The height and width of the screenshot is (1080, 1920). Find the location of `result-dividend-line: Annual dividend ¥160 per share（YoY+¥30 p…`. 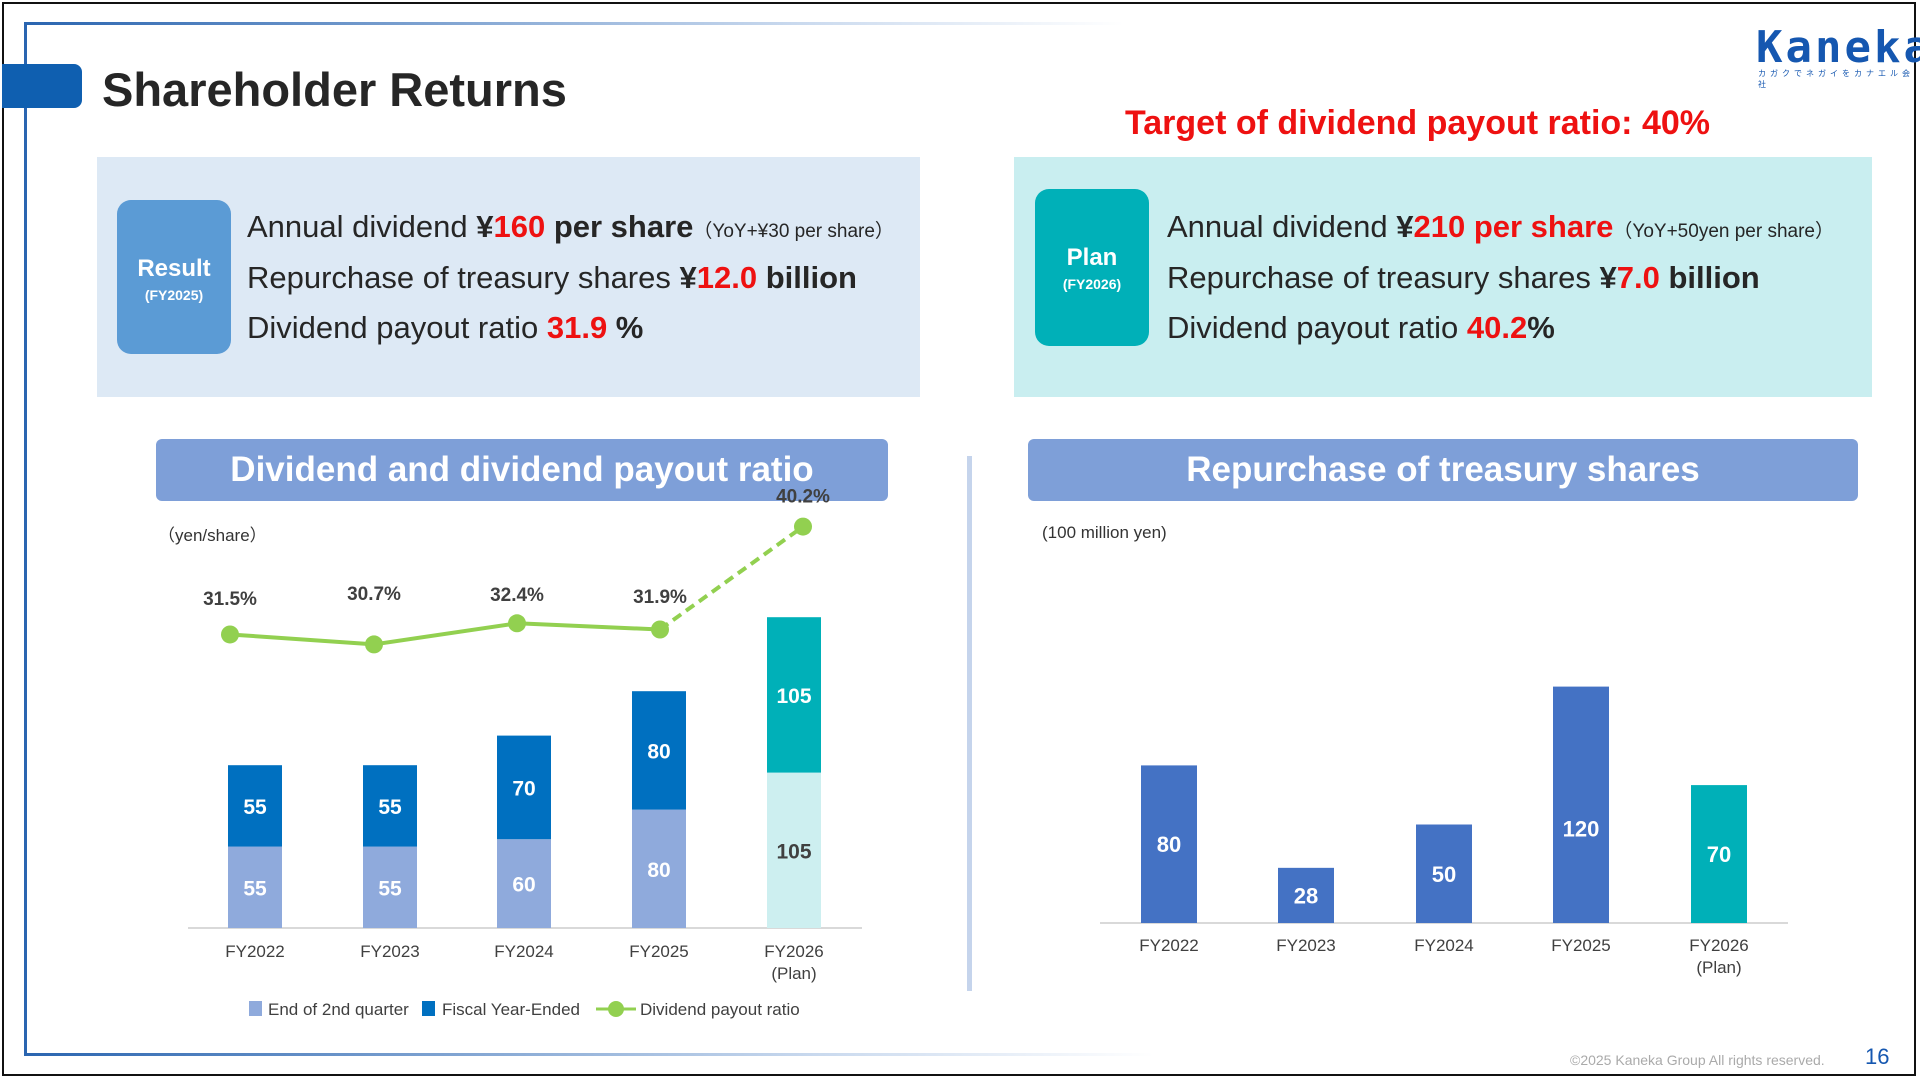

result-dividend-line: Annual dividend ¥160 per share（YoY+¥30 p… is located at coordinates (570, 227).